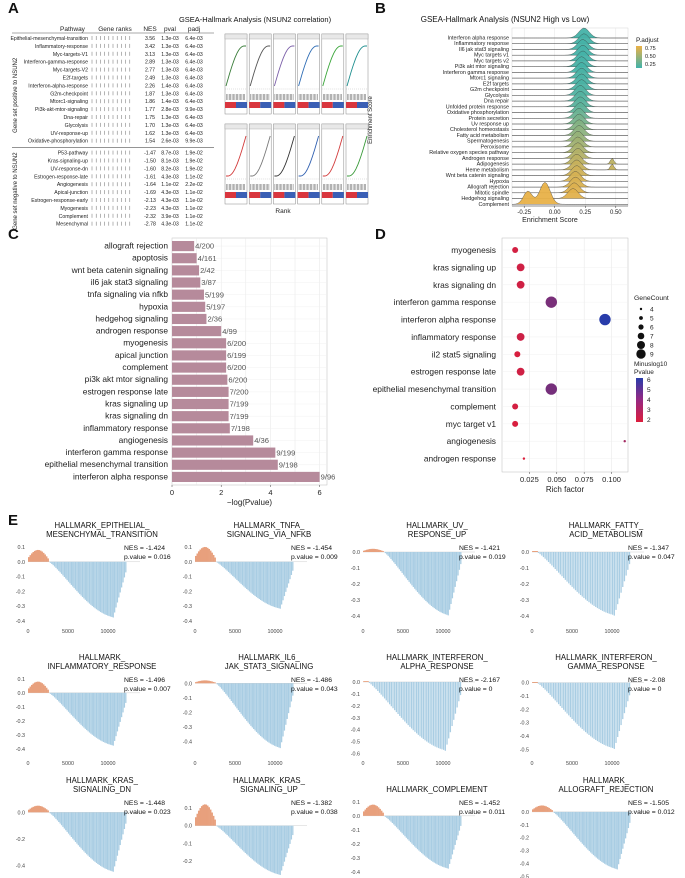 The width and height of the screenshot is (685, 878). I want to click on ridge-label: Interferon alpha response, so click(478, 39).